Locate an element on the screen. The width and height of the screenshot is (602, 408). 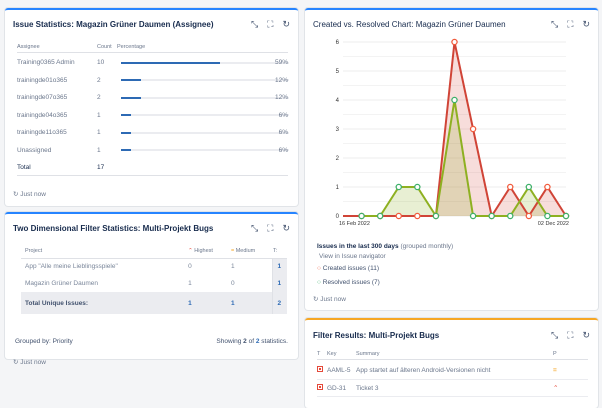
col-summary: Summary is located at coordinates (368, 353).